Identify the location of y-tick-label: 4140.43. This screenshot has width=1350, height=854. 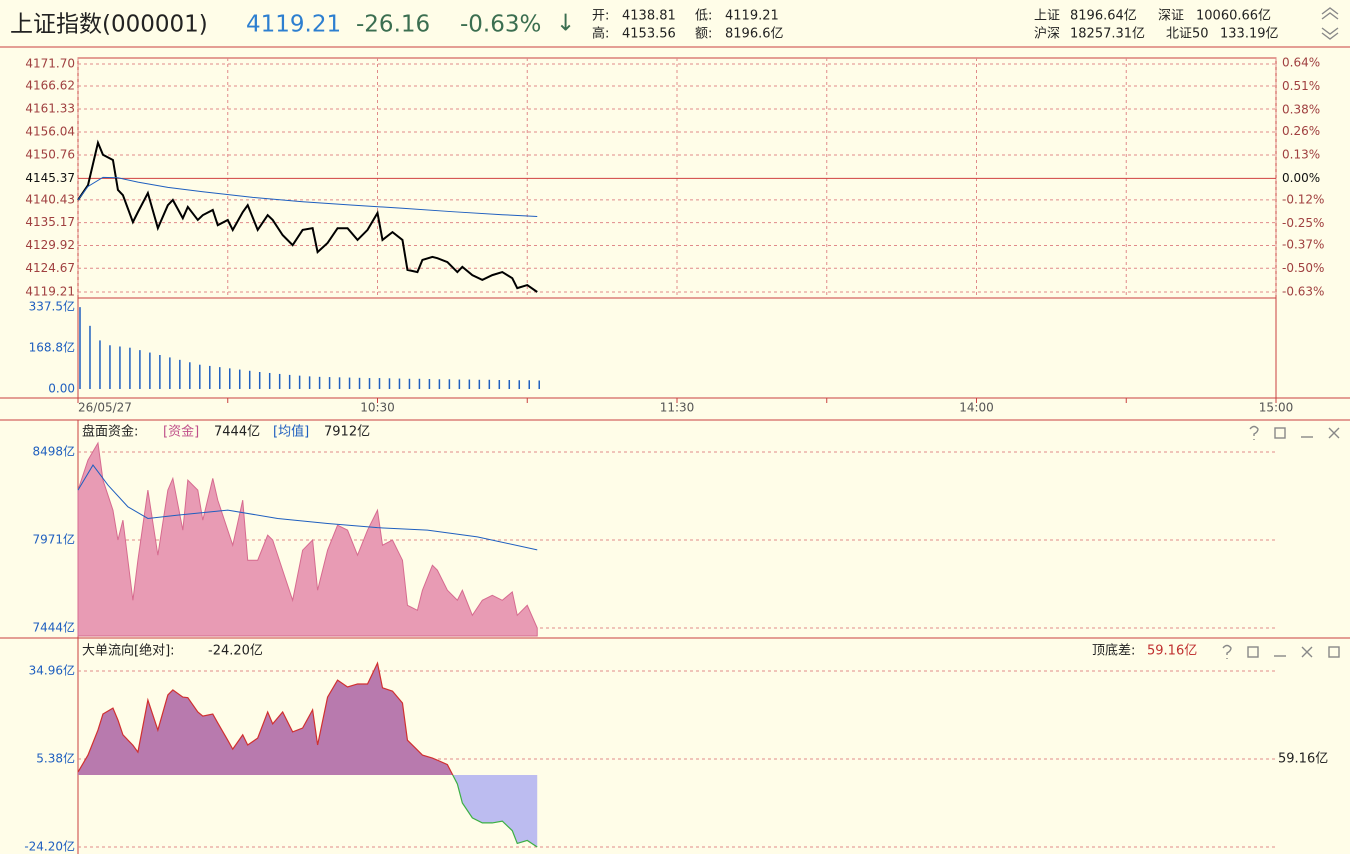
(50, 199).